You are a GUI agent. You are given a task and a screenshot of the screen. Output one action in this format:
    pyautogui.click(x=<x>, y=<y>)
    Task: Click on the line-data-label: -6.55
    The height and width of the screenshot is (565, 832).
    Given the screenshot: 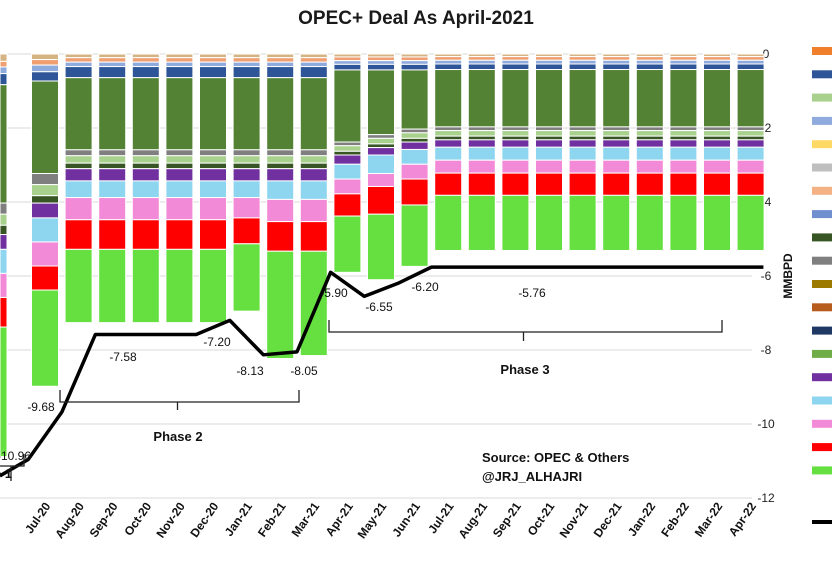 What is the action you would take?
    pyautogui.click(x=379, y=307)
    